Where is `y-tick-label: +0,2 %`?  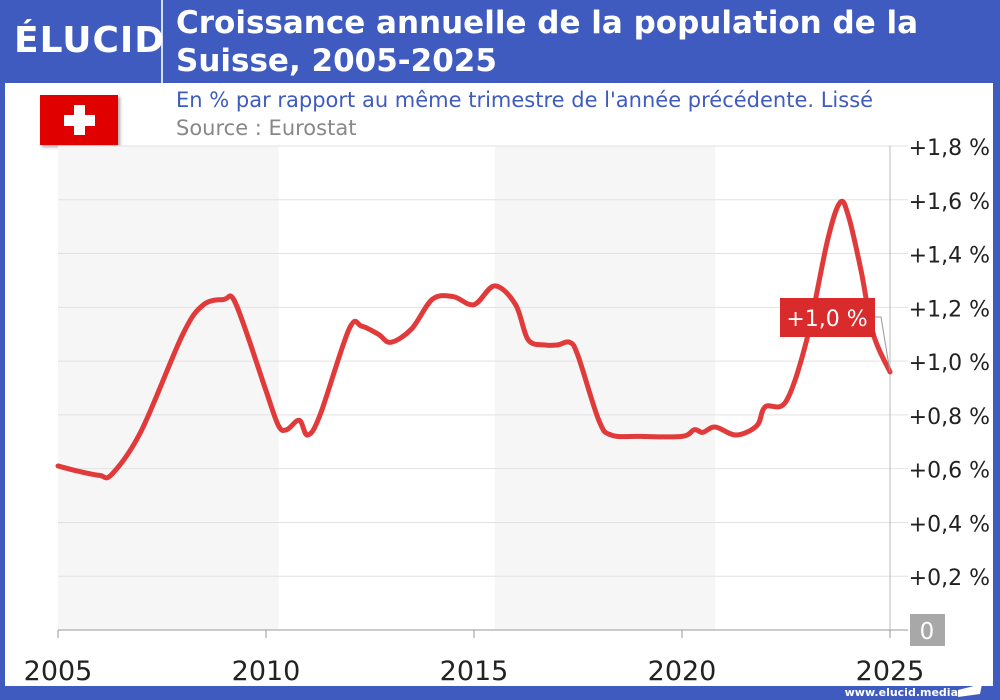 y-tick-label: +0,2 % is located at coordinates (949, 578).